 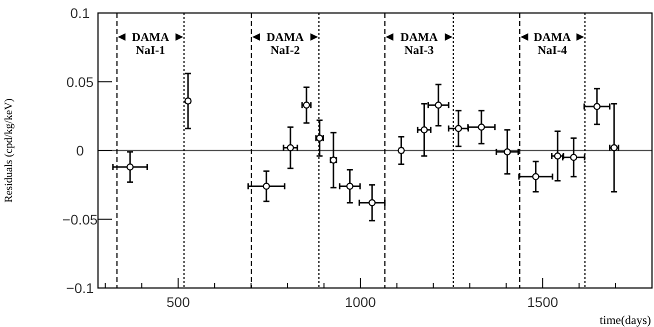 I want to click on annotation: DAMA NaI-1, so click(x=151, y=43).